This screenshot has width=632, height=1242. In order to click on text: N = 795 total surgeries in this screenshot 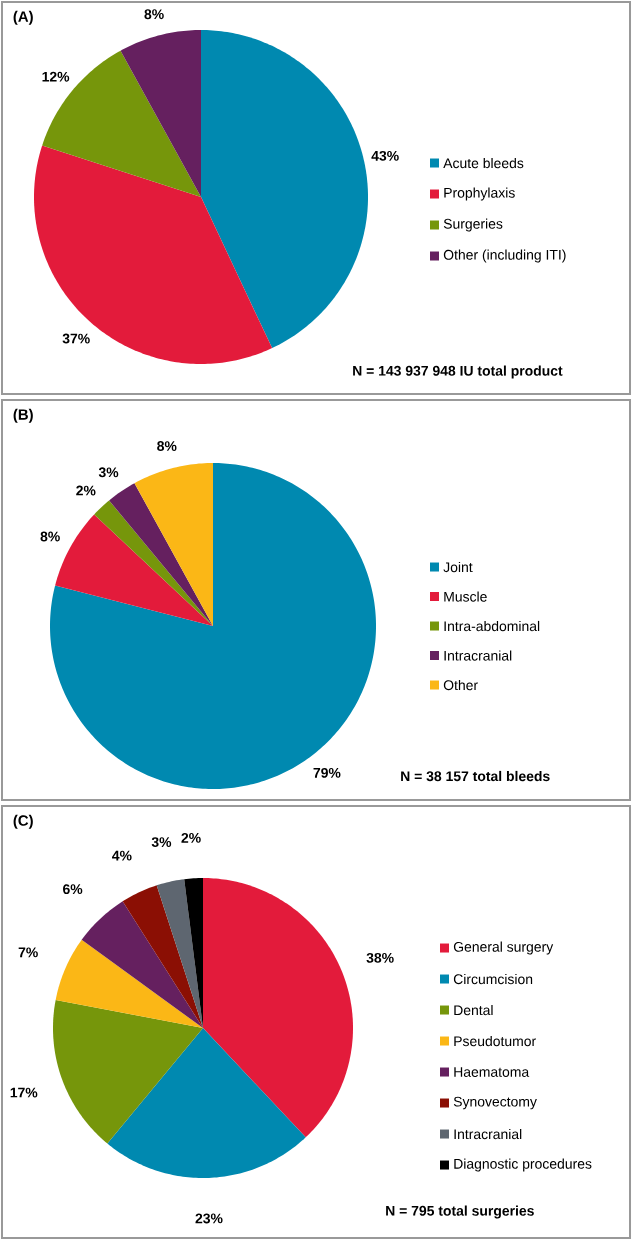, I will do `click(460, 1212)`.